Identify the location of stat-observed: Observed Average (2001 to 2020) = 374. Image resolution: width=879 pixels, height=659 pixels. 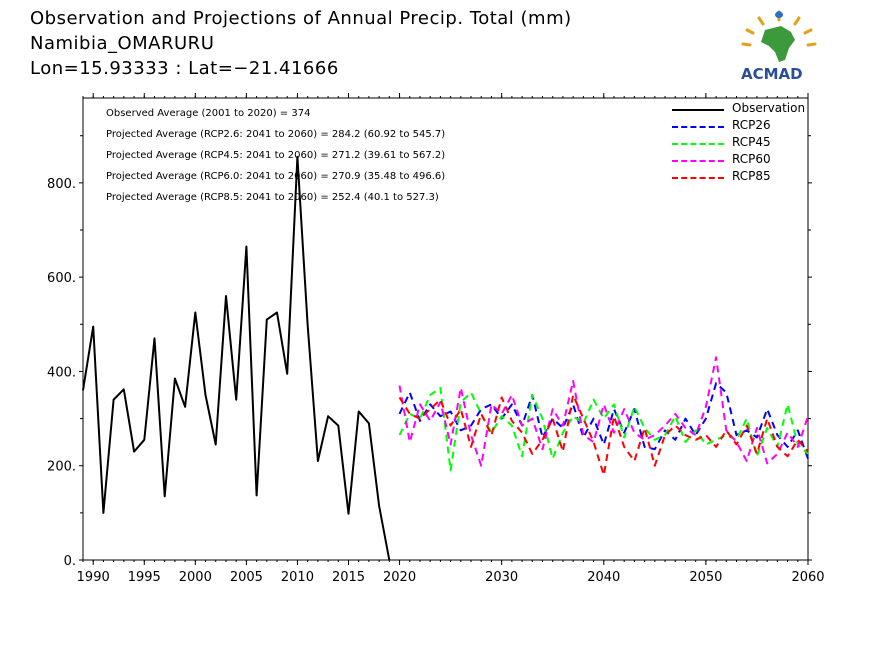
(208, 113).